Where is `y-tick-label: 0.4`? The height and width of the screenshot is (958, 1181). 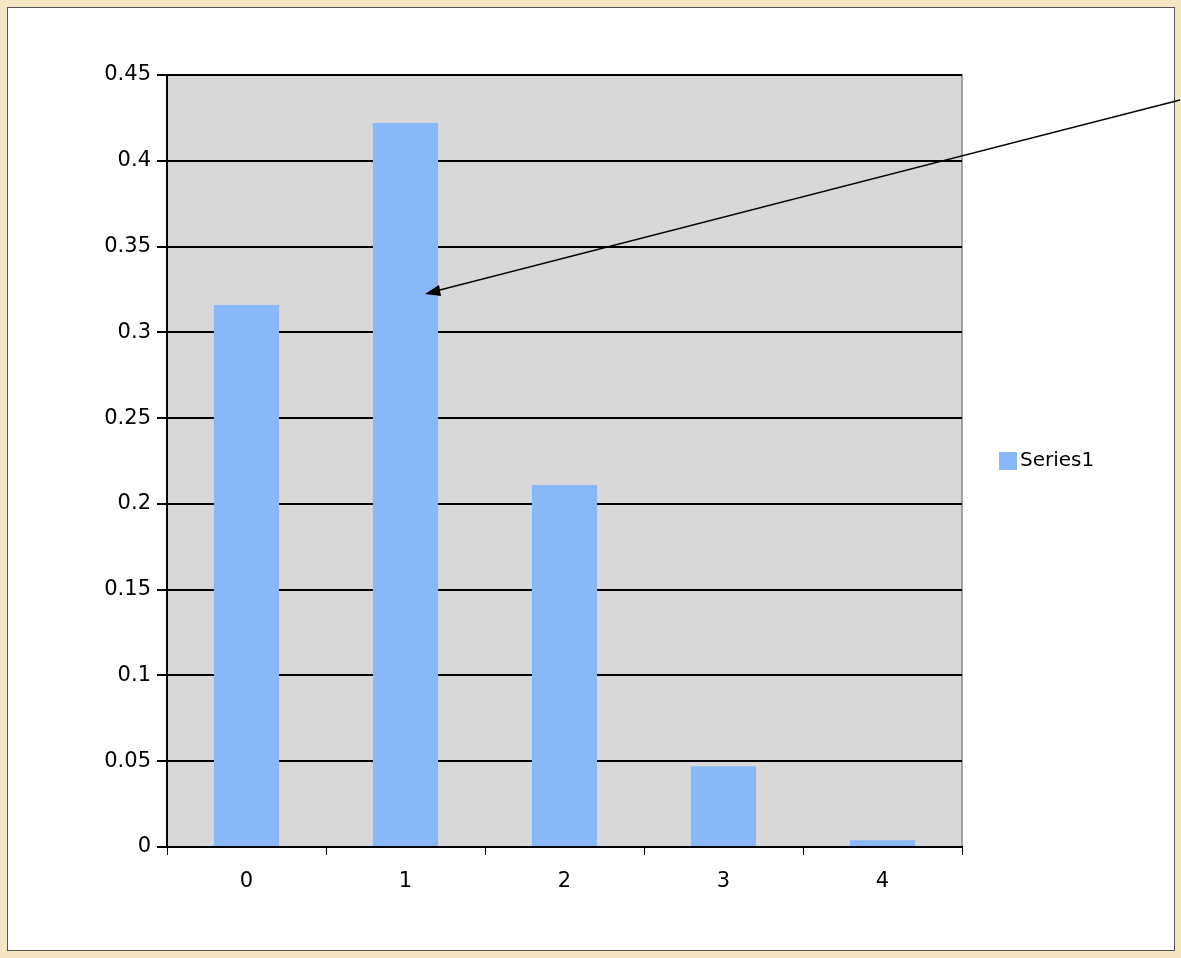
y-tick-label: 0.4 is located at coordinates (134, 159).